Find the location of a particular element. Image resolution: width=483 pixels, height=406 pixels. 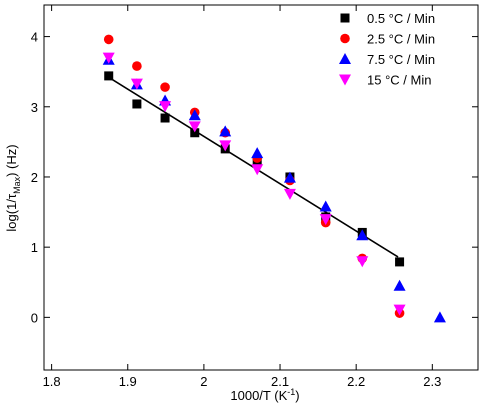

y-label-sub: Max is located at coordinates (17, 185).